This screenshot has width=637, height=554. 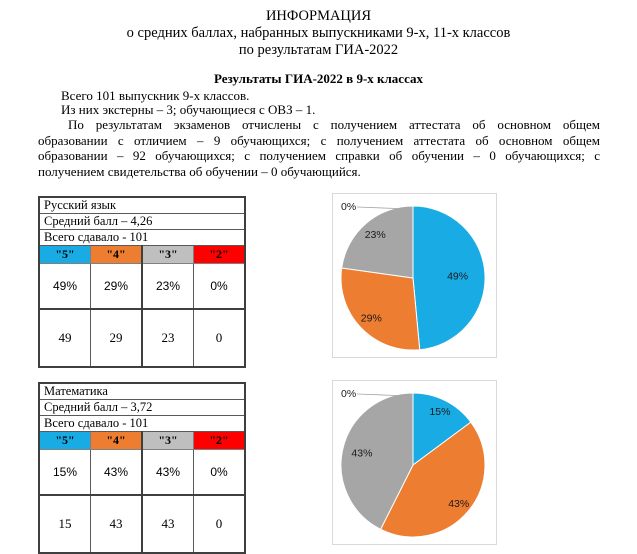 I want to click on percent-cell: 15%, so click(x=64, y=472).